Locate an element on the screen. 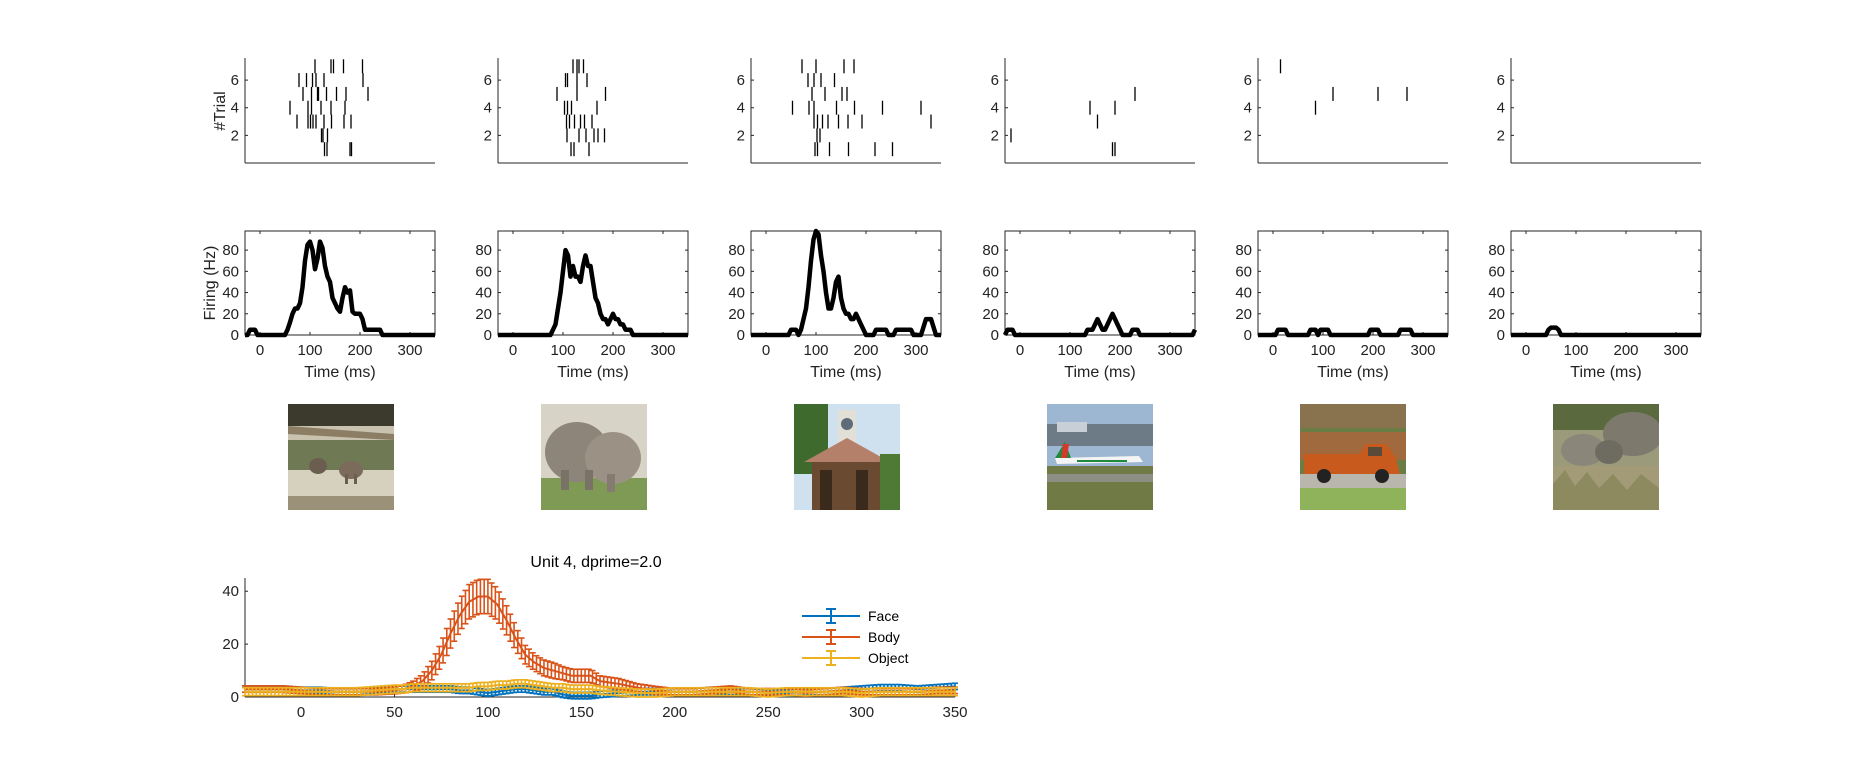  elephants-closeup-photo is located at coordinates (594, 457).